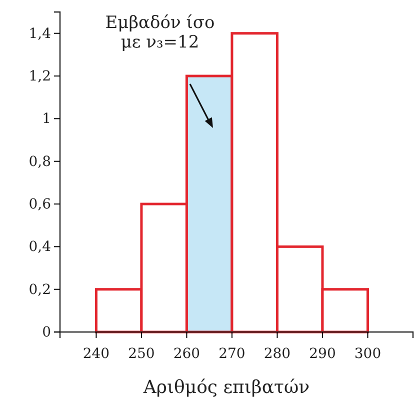 This screenshot has width=419, height=407. What do you see at coordinates (186, 354) in the screenshot?
I see `x-tick-label: 260` at bounding box center [186, 354].